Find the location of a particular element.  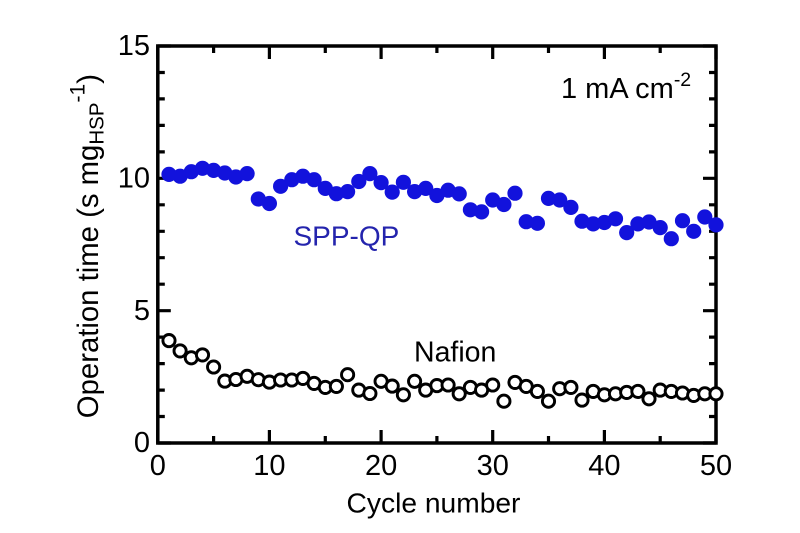

svg-text: 50 is located at coordinates (716, 466).